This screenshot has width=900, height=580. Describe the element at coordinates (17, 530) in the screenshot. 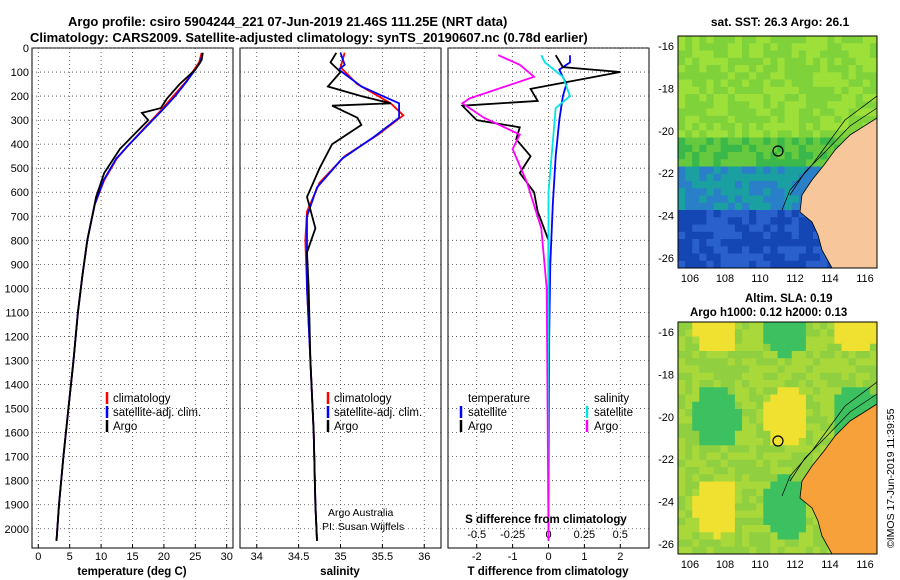

I see `depth-tick-label: 2000` at that location.